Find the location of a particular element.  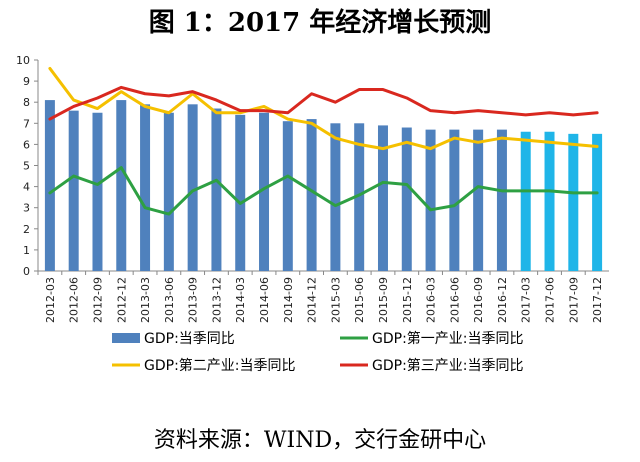

x-tick-label: 2015-12 is located at coordinates (407, 300).